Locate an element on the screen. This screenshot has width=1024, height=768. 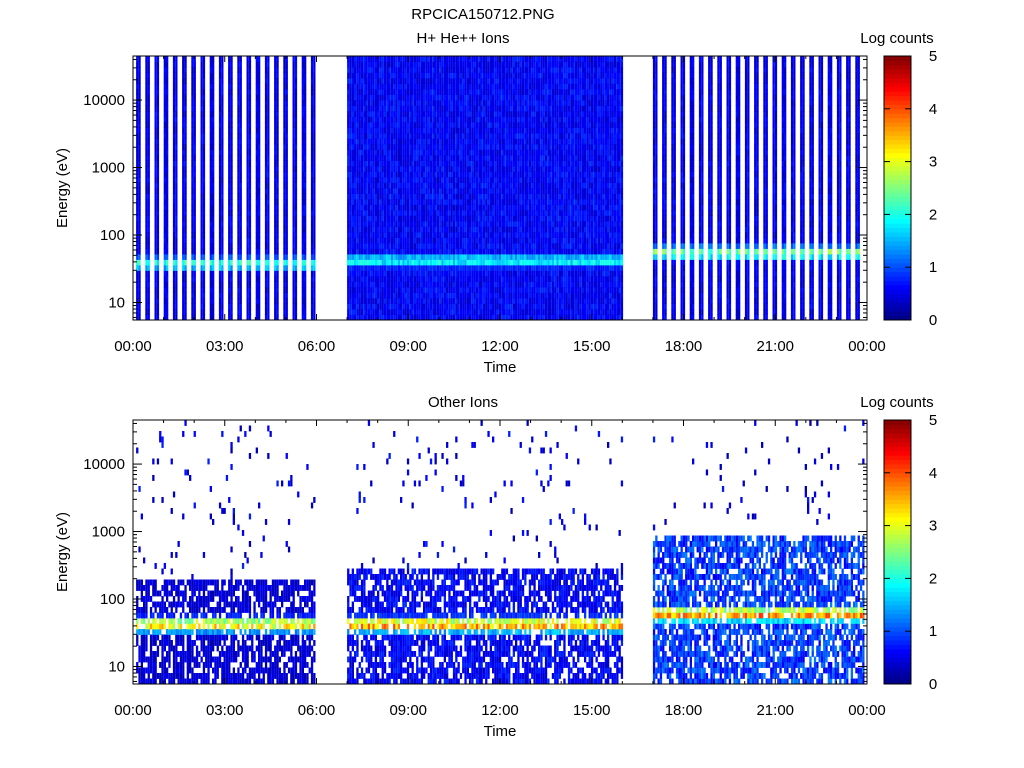
panel-title: Other Ions is located at coordinates (463, 402).